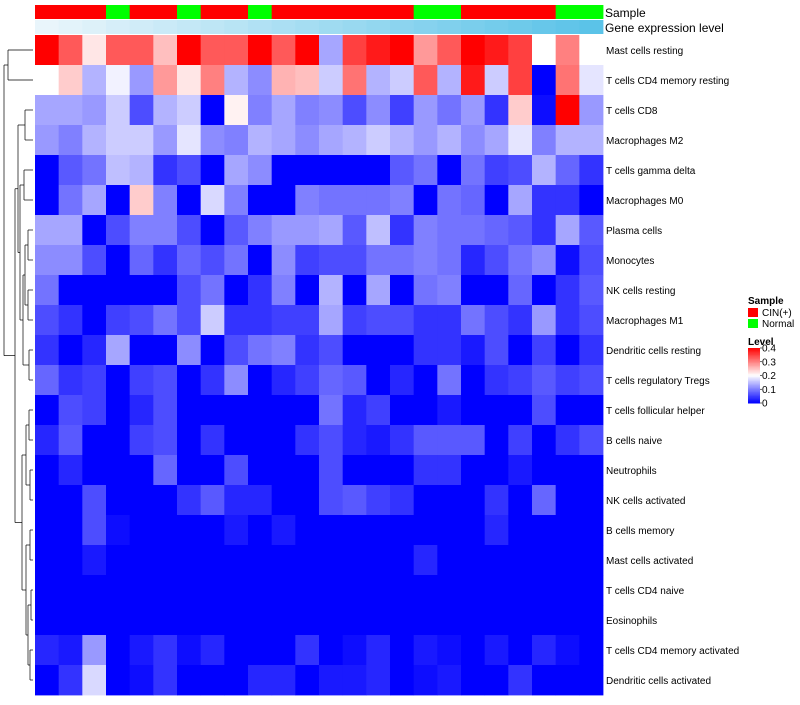  Describe the element at coordinates (653, 351) in the screenshot. I see `heatmap-row-label: Dendritic cells resting` at that location.